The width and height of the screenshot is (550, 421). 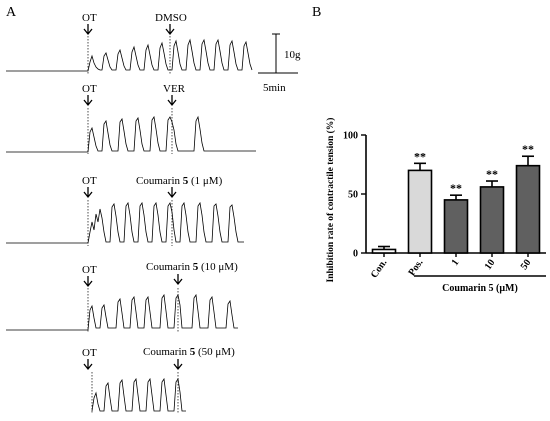 What do you see at coordinates (88, 193) in the screenshot?
I see `trace-3-ot-arrow-icon` at bounding box center [88, 193].